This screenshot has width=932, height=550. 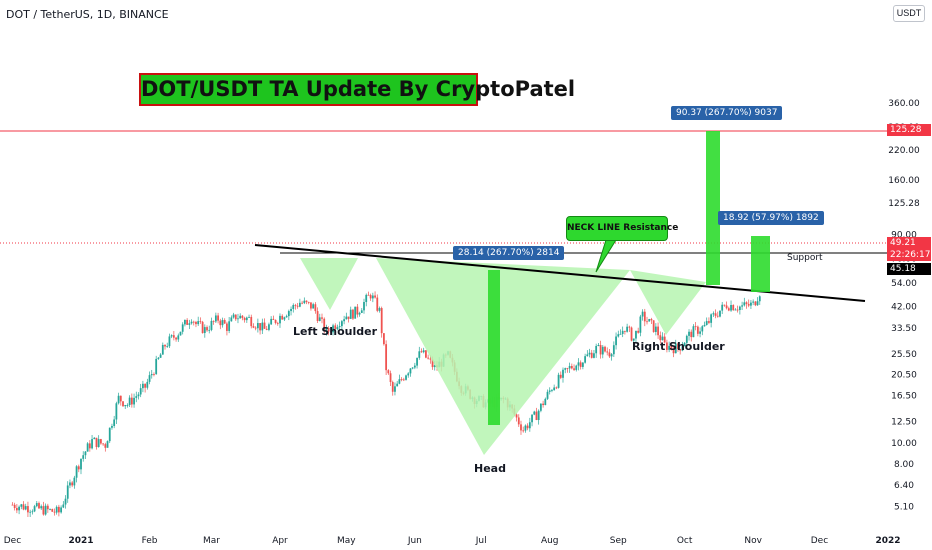 I want to click on support-label: Support, so click(x=805, y=258).